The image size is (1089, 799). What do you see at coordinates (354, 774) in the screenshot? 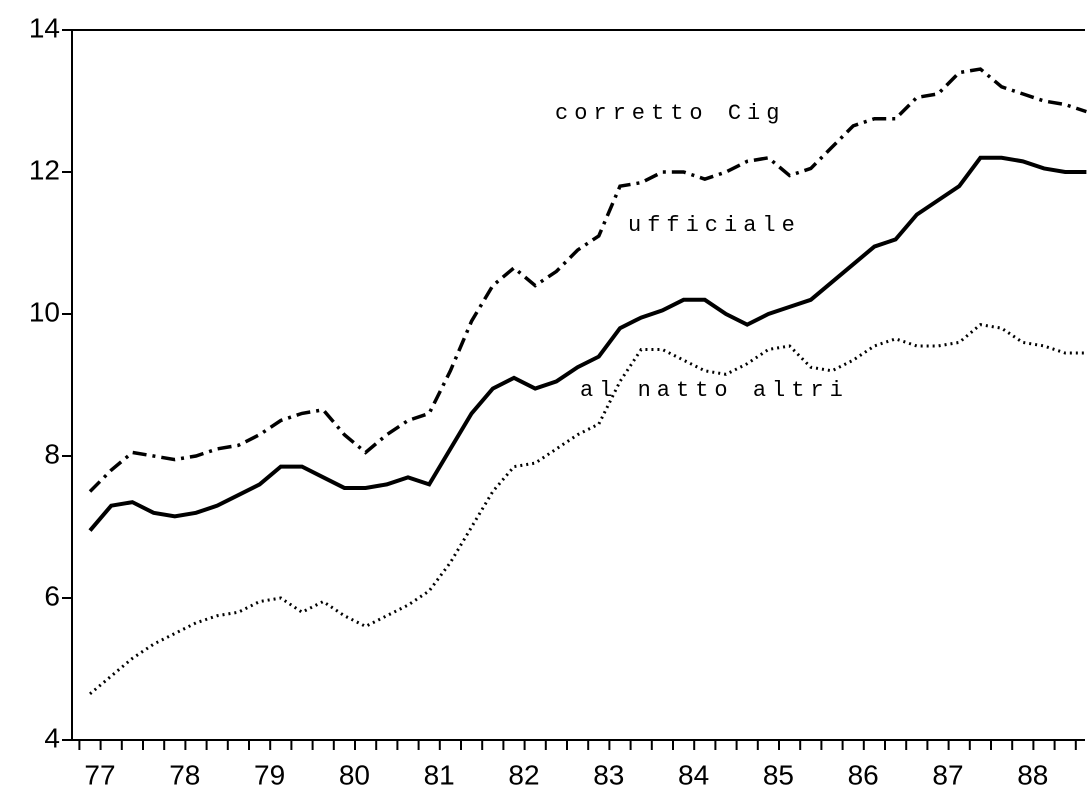
I see `x-tick-label: 80` at bounding box center [354, 774].